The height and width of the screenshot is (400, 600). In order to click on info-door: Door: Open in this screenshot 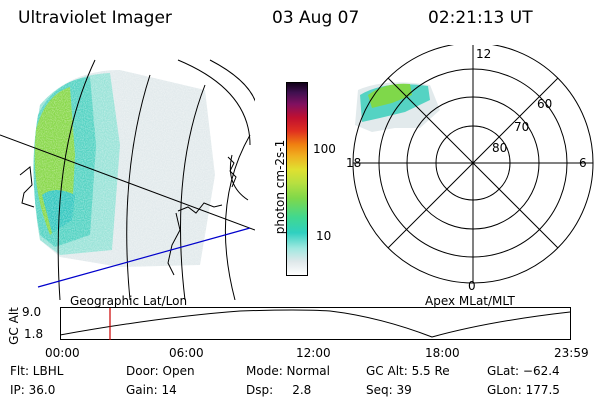, I will do `click(160, 371)`.